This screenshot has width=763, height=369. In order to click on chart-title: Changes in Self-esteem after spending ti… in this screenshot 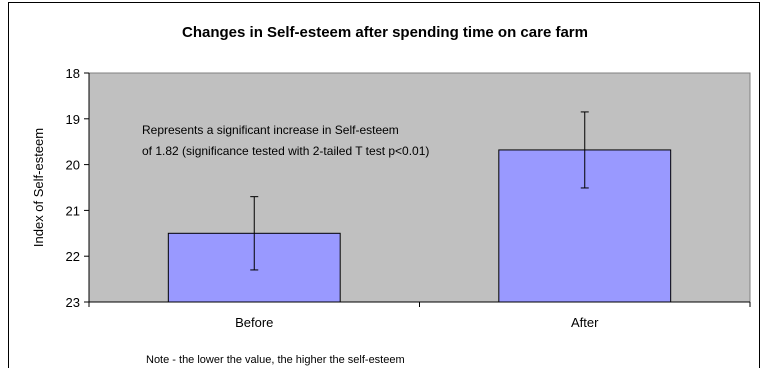, I will do `click(385, 32)`.